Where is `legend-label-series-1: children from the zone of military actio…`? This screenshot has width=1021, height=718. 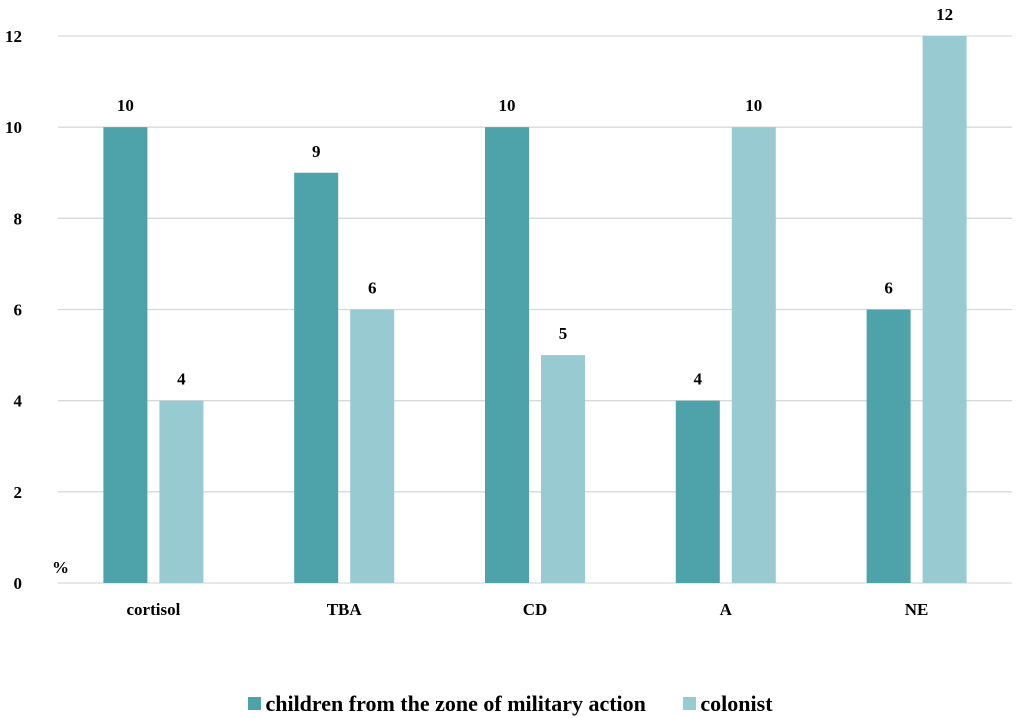
legend-label-series-1: children from the zone of military actio… is located at coordinates (455, 703).